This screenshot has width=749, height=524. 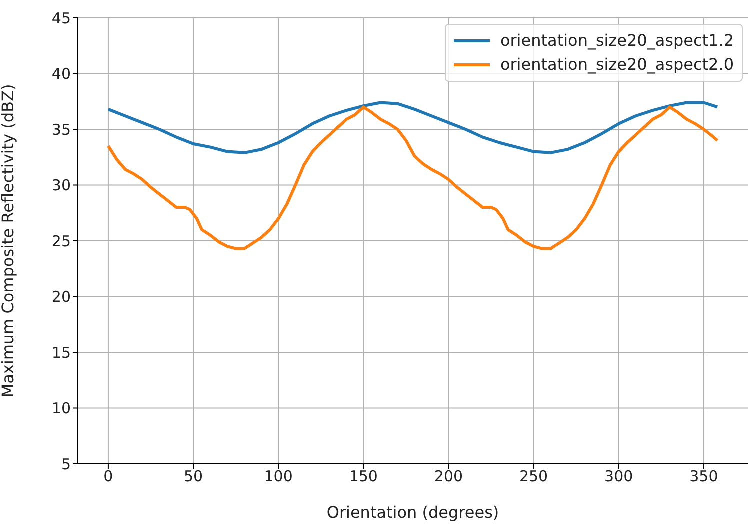 What do you see at coordinates (194, 477) in the screenshot?
I see `x-tick-label: 50` at bounding box center [194, 477].